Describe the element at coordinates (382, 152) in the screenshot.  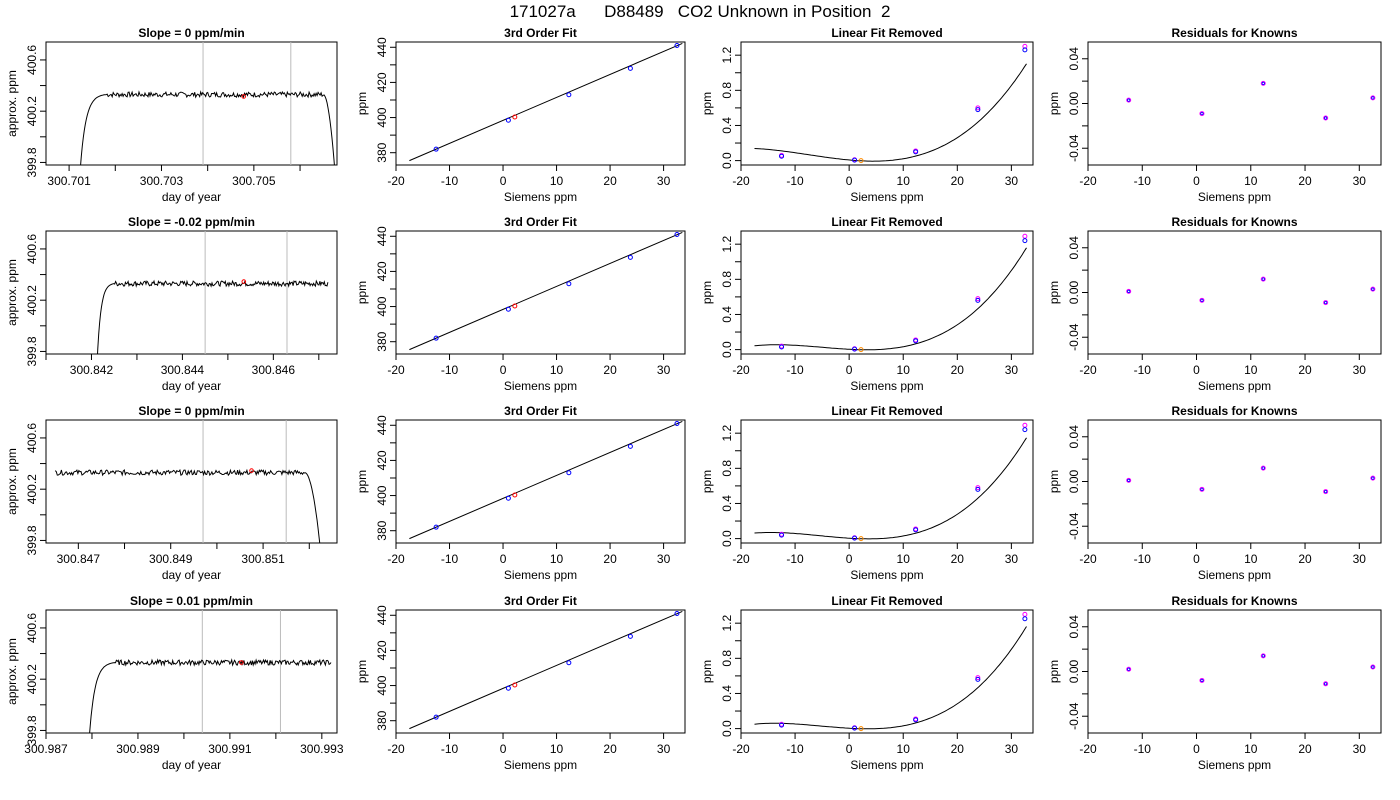
I see `y-tick-label: 380` at that location.